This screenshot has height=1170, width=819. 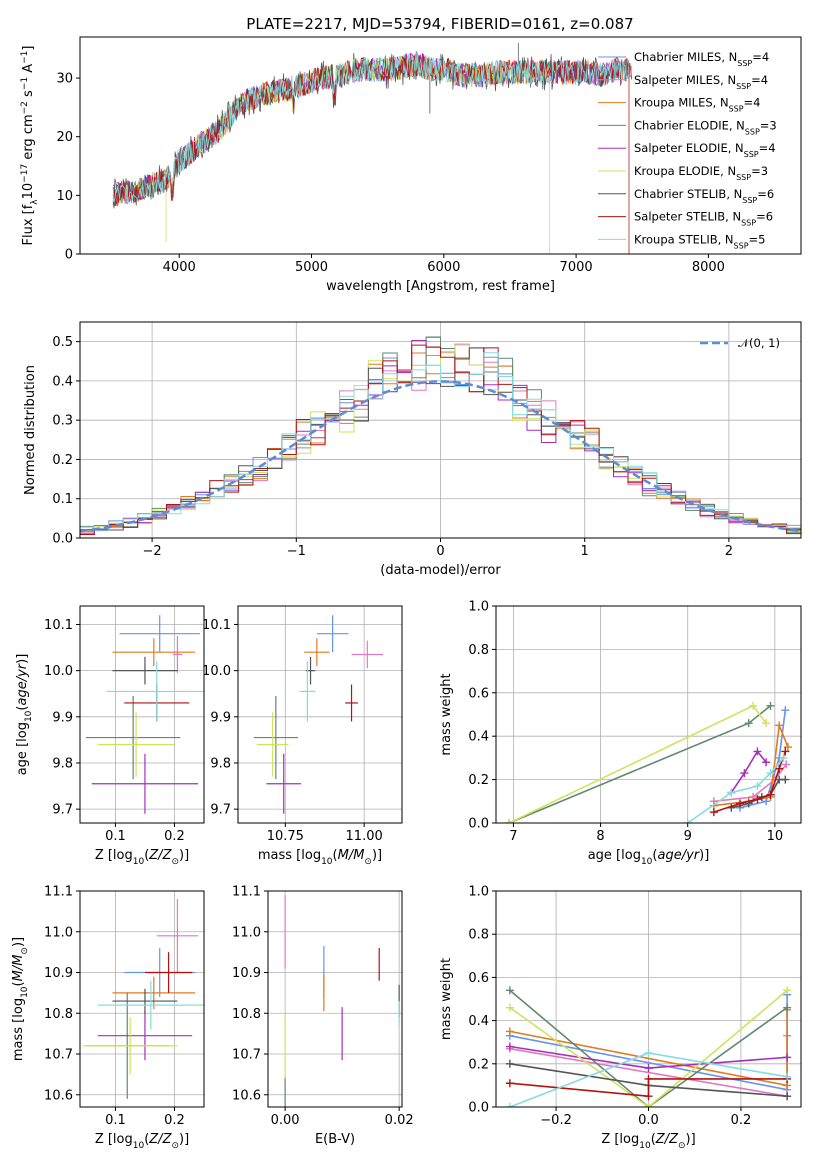 I want to click on errorbar-chabrier-miles, so click(x=159, y=634).